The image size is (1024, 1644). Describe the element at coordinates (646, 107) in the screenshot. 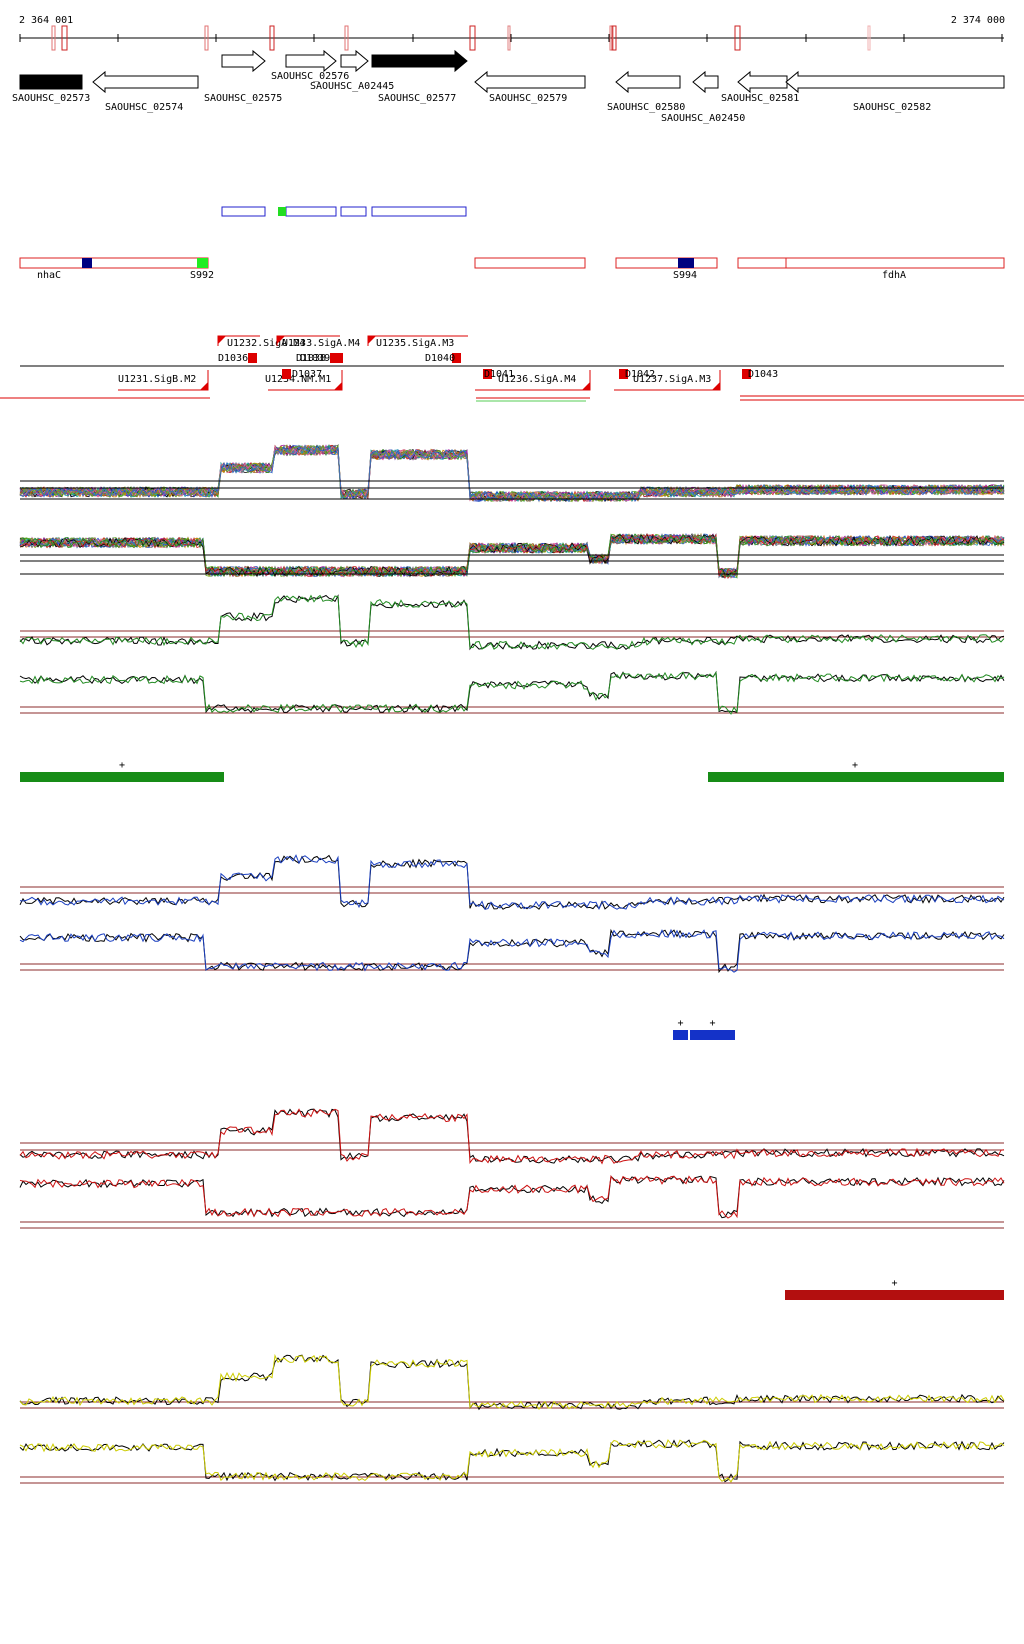

I see `gene-label: SAOUHSC_02580` at that location.